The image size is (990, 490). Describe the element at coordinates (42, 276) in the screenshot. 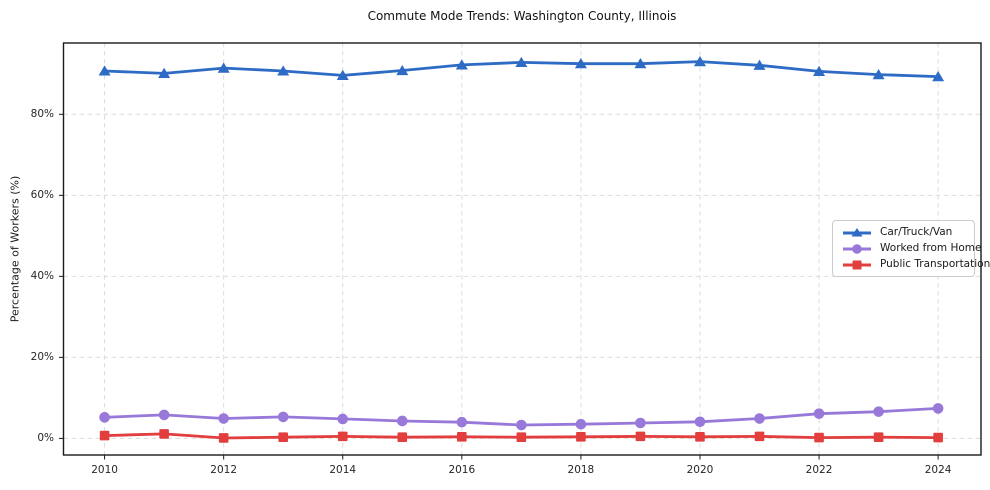

I see `y-tick-label: 40%` at that location.